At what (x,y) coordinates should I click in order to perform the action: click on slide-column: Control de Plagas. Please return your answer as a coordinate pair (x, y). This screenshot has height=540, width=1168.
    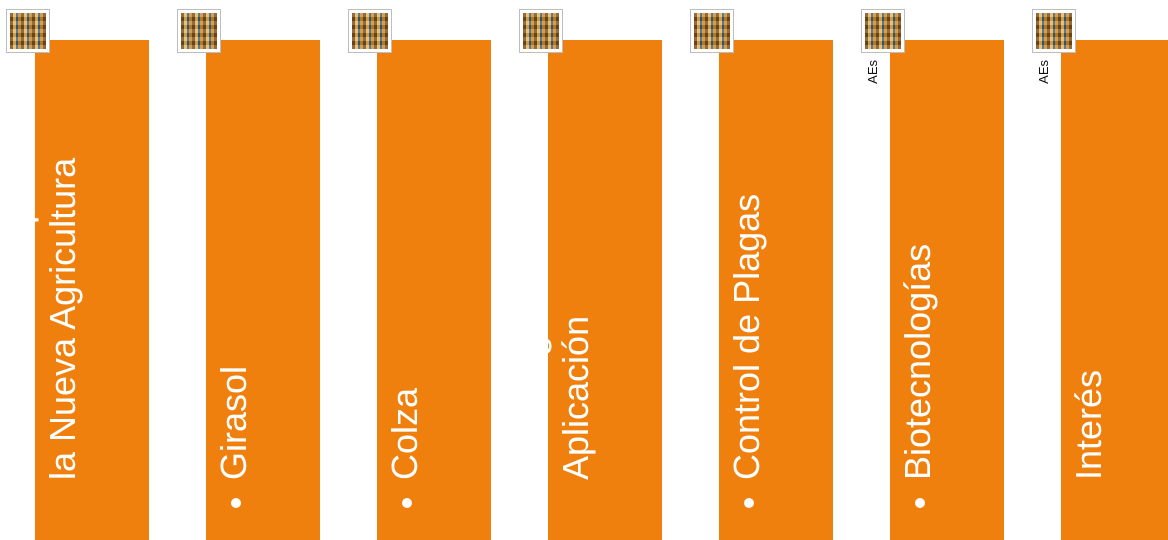
    Looking at the image, I should click on (762, 270).